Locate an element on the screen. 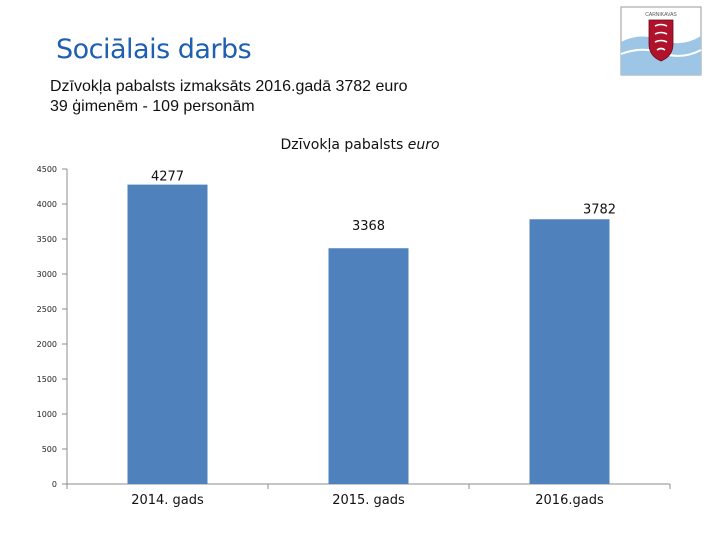 This screenshot has height=540, width=720. y-tick-label: 4500 is located at coordinates (47, 169).